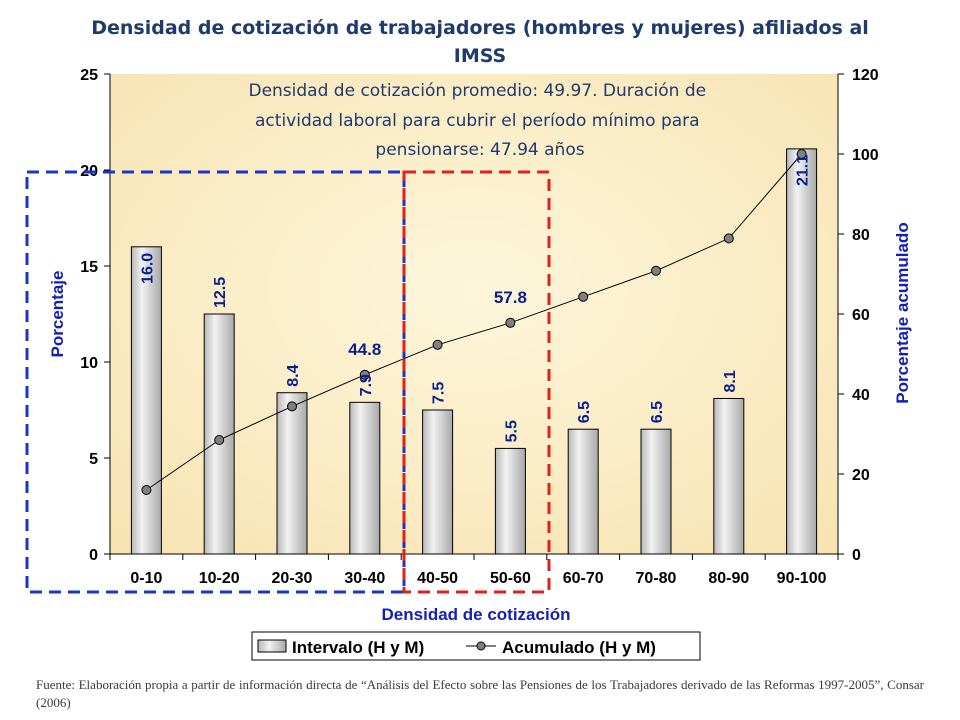  Describe the element at coordinates (147, 268) in the screenshot. I see `bar-data-label: 16.0` at that location.